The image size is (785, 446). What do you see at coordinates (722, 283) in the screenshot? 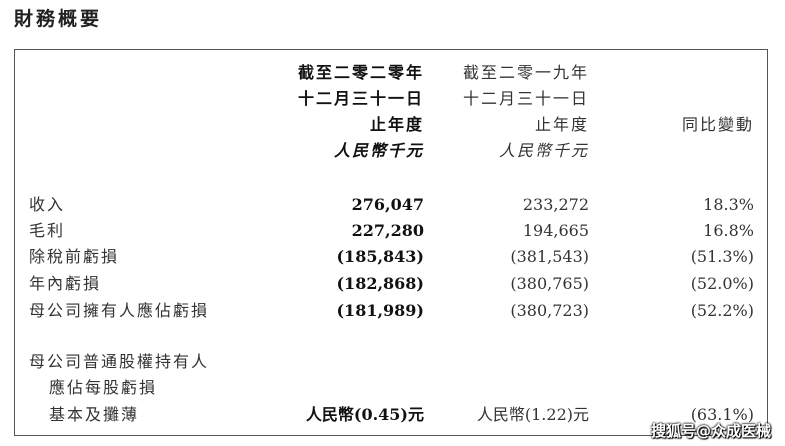
I see `value-change: (52.0%)` at bounding box center [722, 283].